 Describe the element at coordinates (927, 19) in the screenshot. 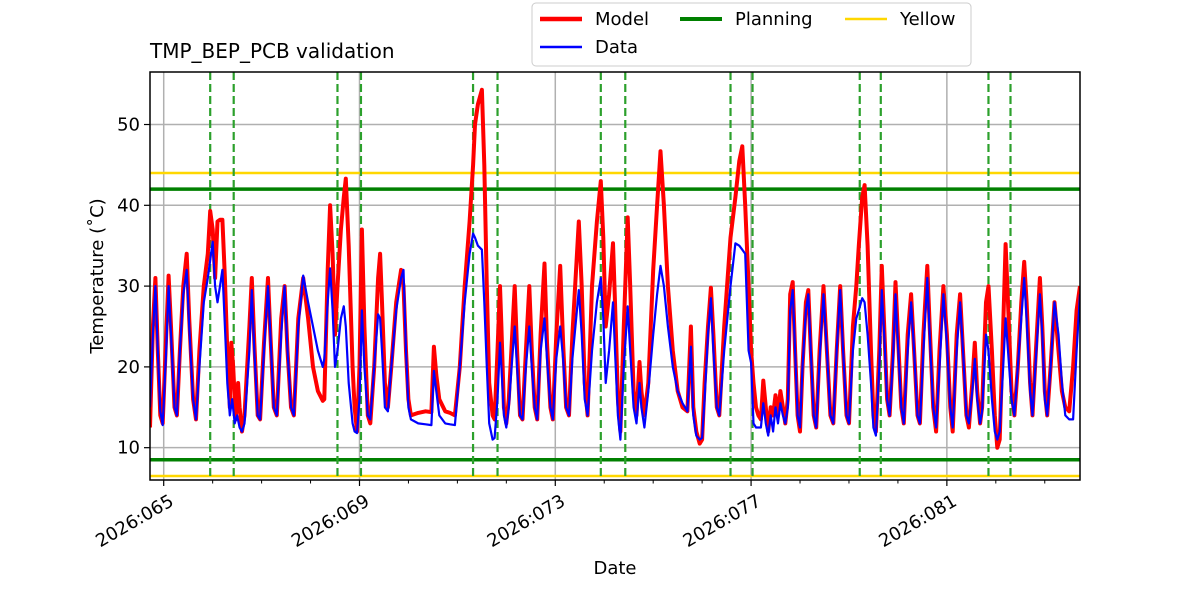

I see `legend-label-yellow: Yellow` at that location.